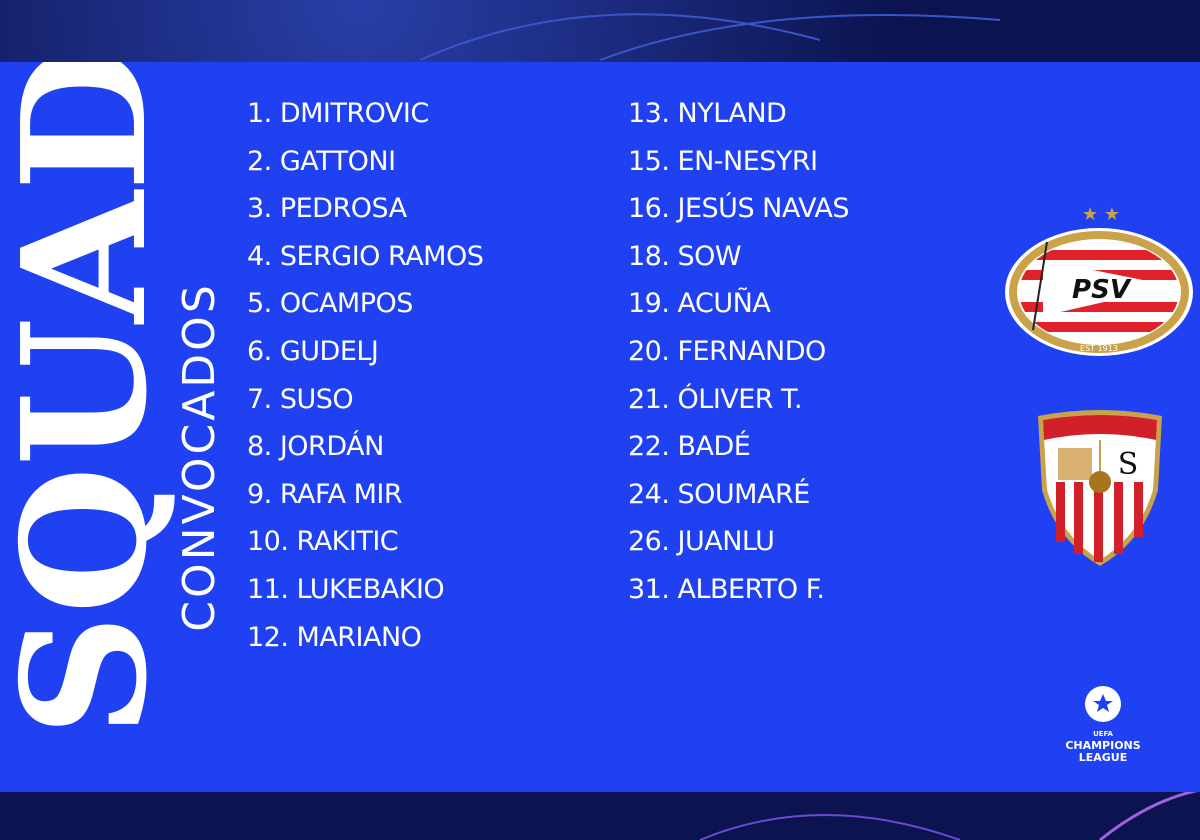  Describe the element at coordinates (699, 304) in the screenshot. I see `player-item: 19. ACUÑA` at that location.